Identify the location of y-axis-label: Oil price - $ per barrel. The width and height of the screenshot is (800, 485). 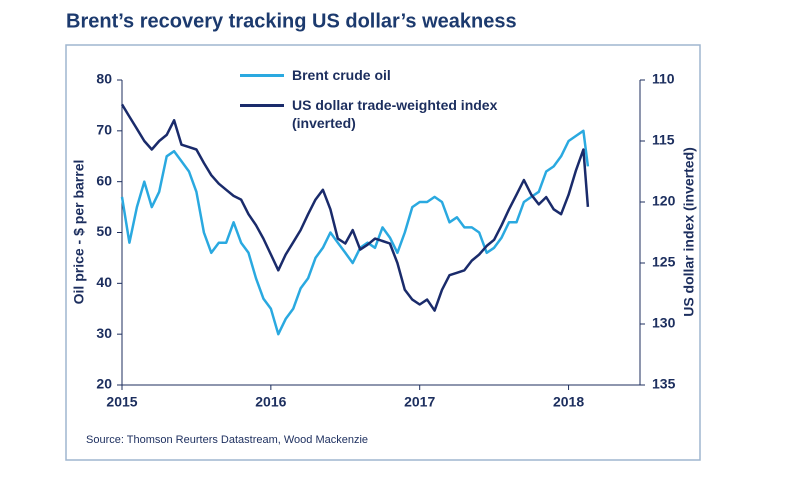
(79, 232).